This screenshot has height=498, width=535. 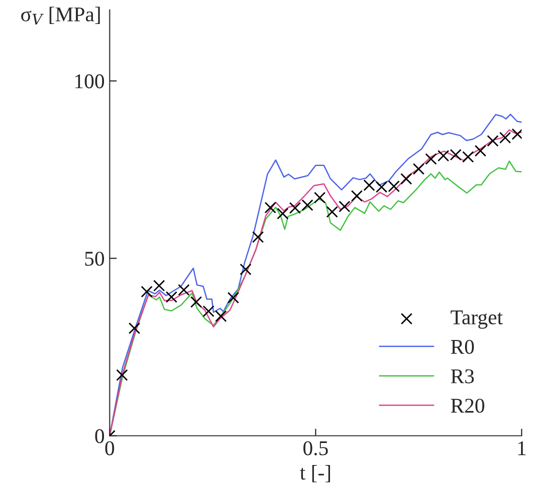 What do you see at coordinates (462, 347) in the screenshot?
I see `legend-label: R0` at bounding box center [462, 347].